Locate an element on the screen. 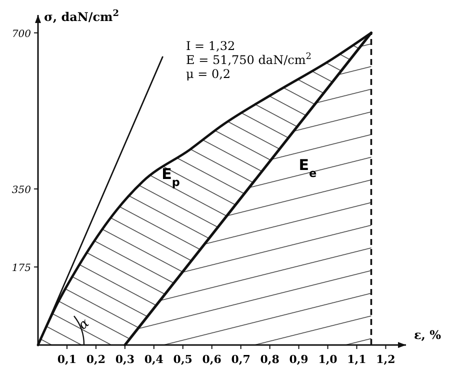 This screenshot has width=461, height=390. y-axis-title: σ, daN/cm$^{2}$ is located at coordinates (81, 16).